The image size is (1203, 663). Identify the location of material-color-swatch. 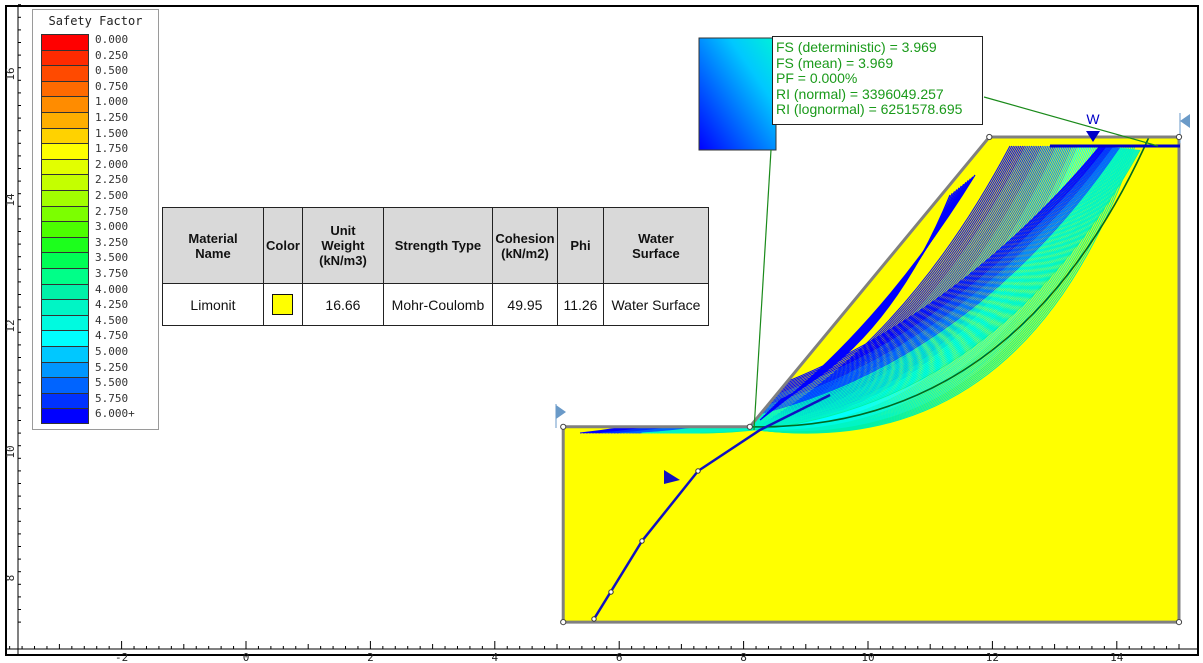
(283, 304).